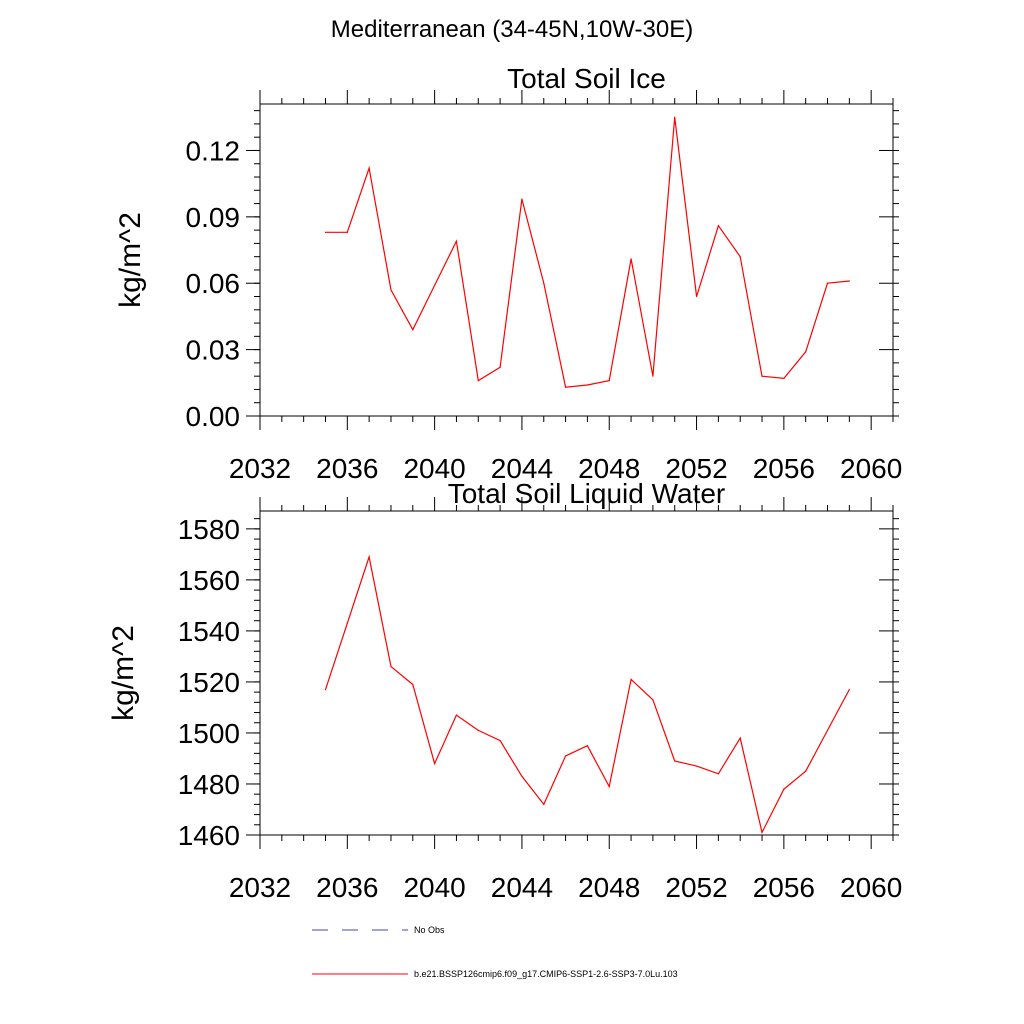 This screenshot has width=1024, height=1024. Describe the element at coordinates (209, 835) in the screenshot. I see `y-tick-label: 1460` at that location.